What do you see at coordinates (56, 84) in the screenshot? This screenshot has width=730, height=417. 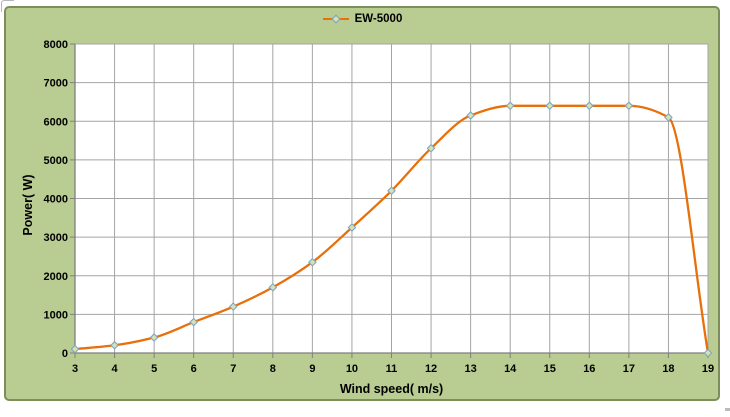 I see `y-tick-label: 7000` at bounding box center [56, 84].